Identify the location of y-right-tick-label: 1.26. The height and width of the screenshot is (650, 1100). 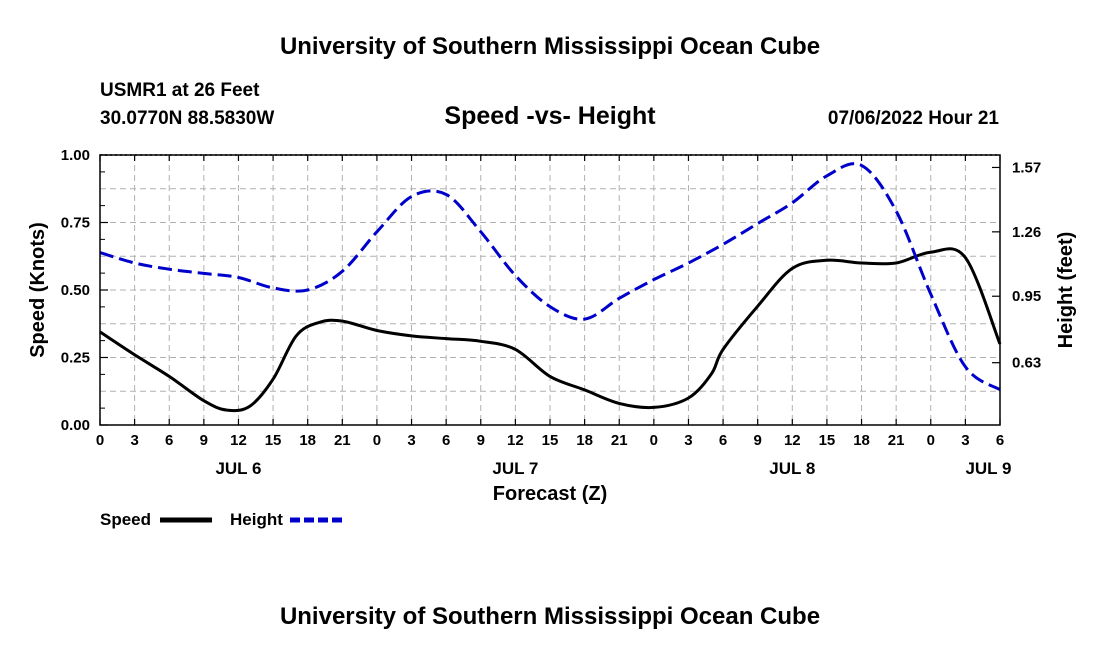
(1026, 232).